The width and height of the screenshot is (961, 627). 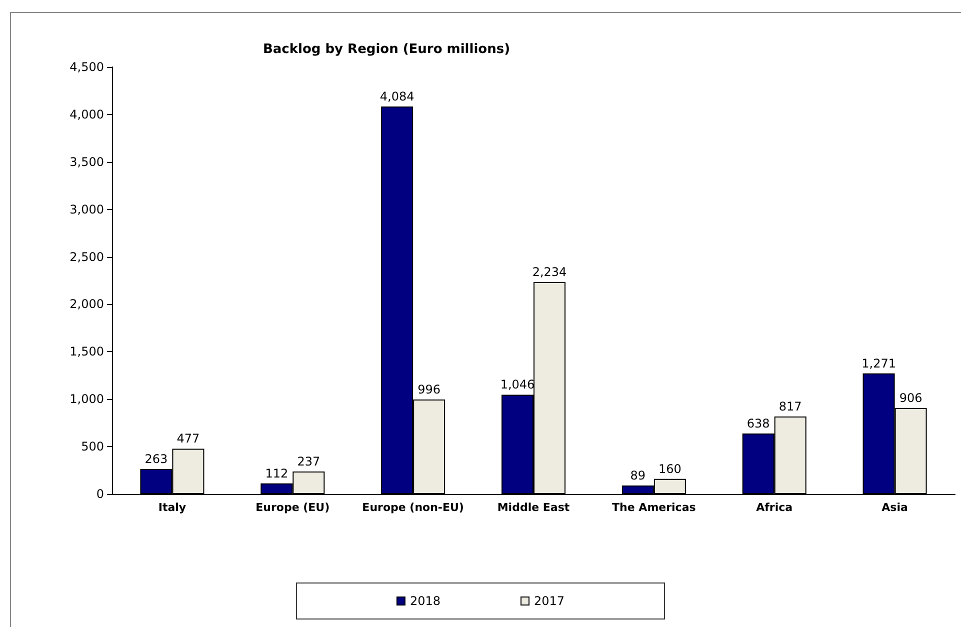 I want to click on x-tick-label: Italy, so click(x=172, y=507).